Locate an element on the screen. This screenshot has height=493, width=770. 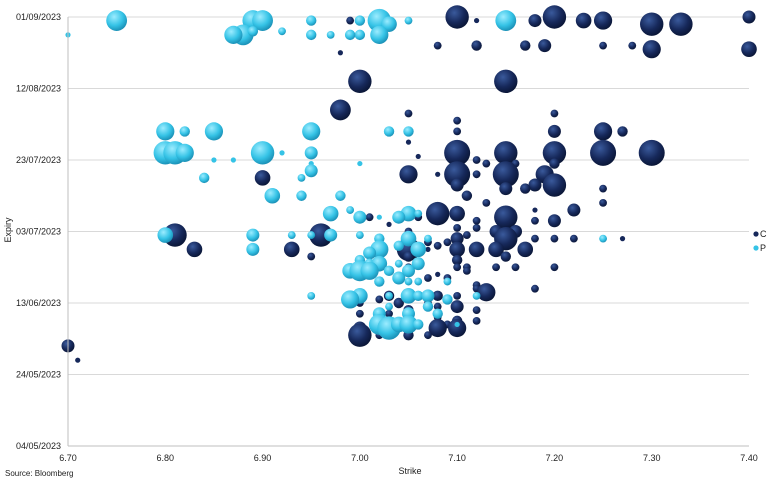
y-tick-label: 03/07/2023 is located at coordinates (38, 232).